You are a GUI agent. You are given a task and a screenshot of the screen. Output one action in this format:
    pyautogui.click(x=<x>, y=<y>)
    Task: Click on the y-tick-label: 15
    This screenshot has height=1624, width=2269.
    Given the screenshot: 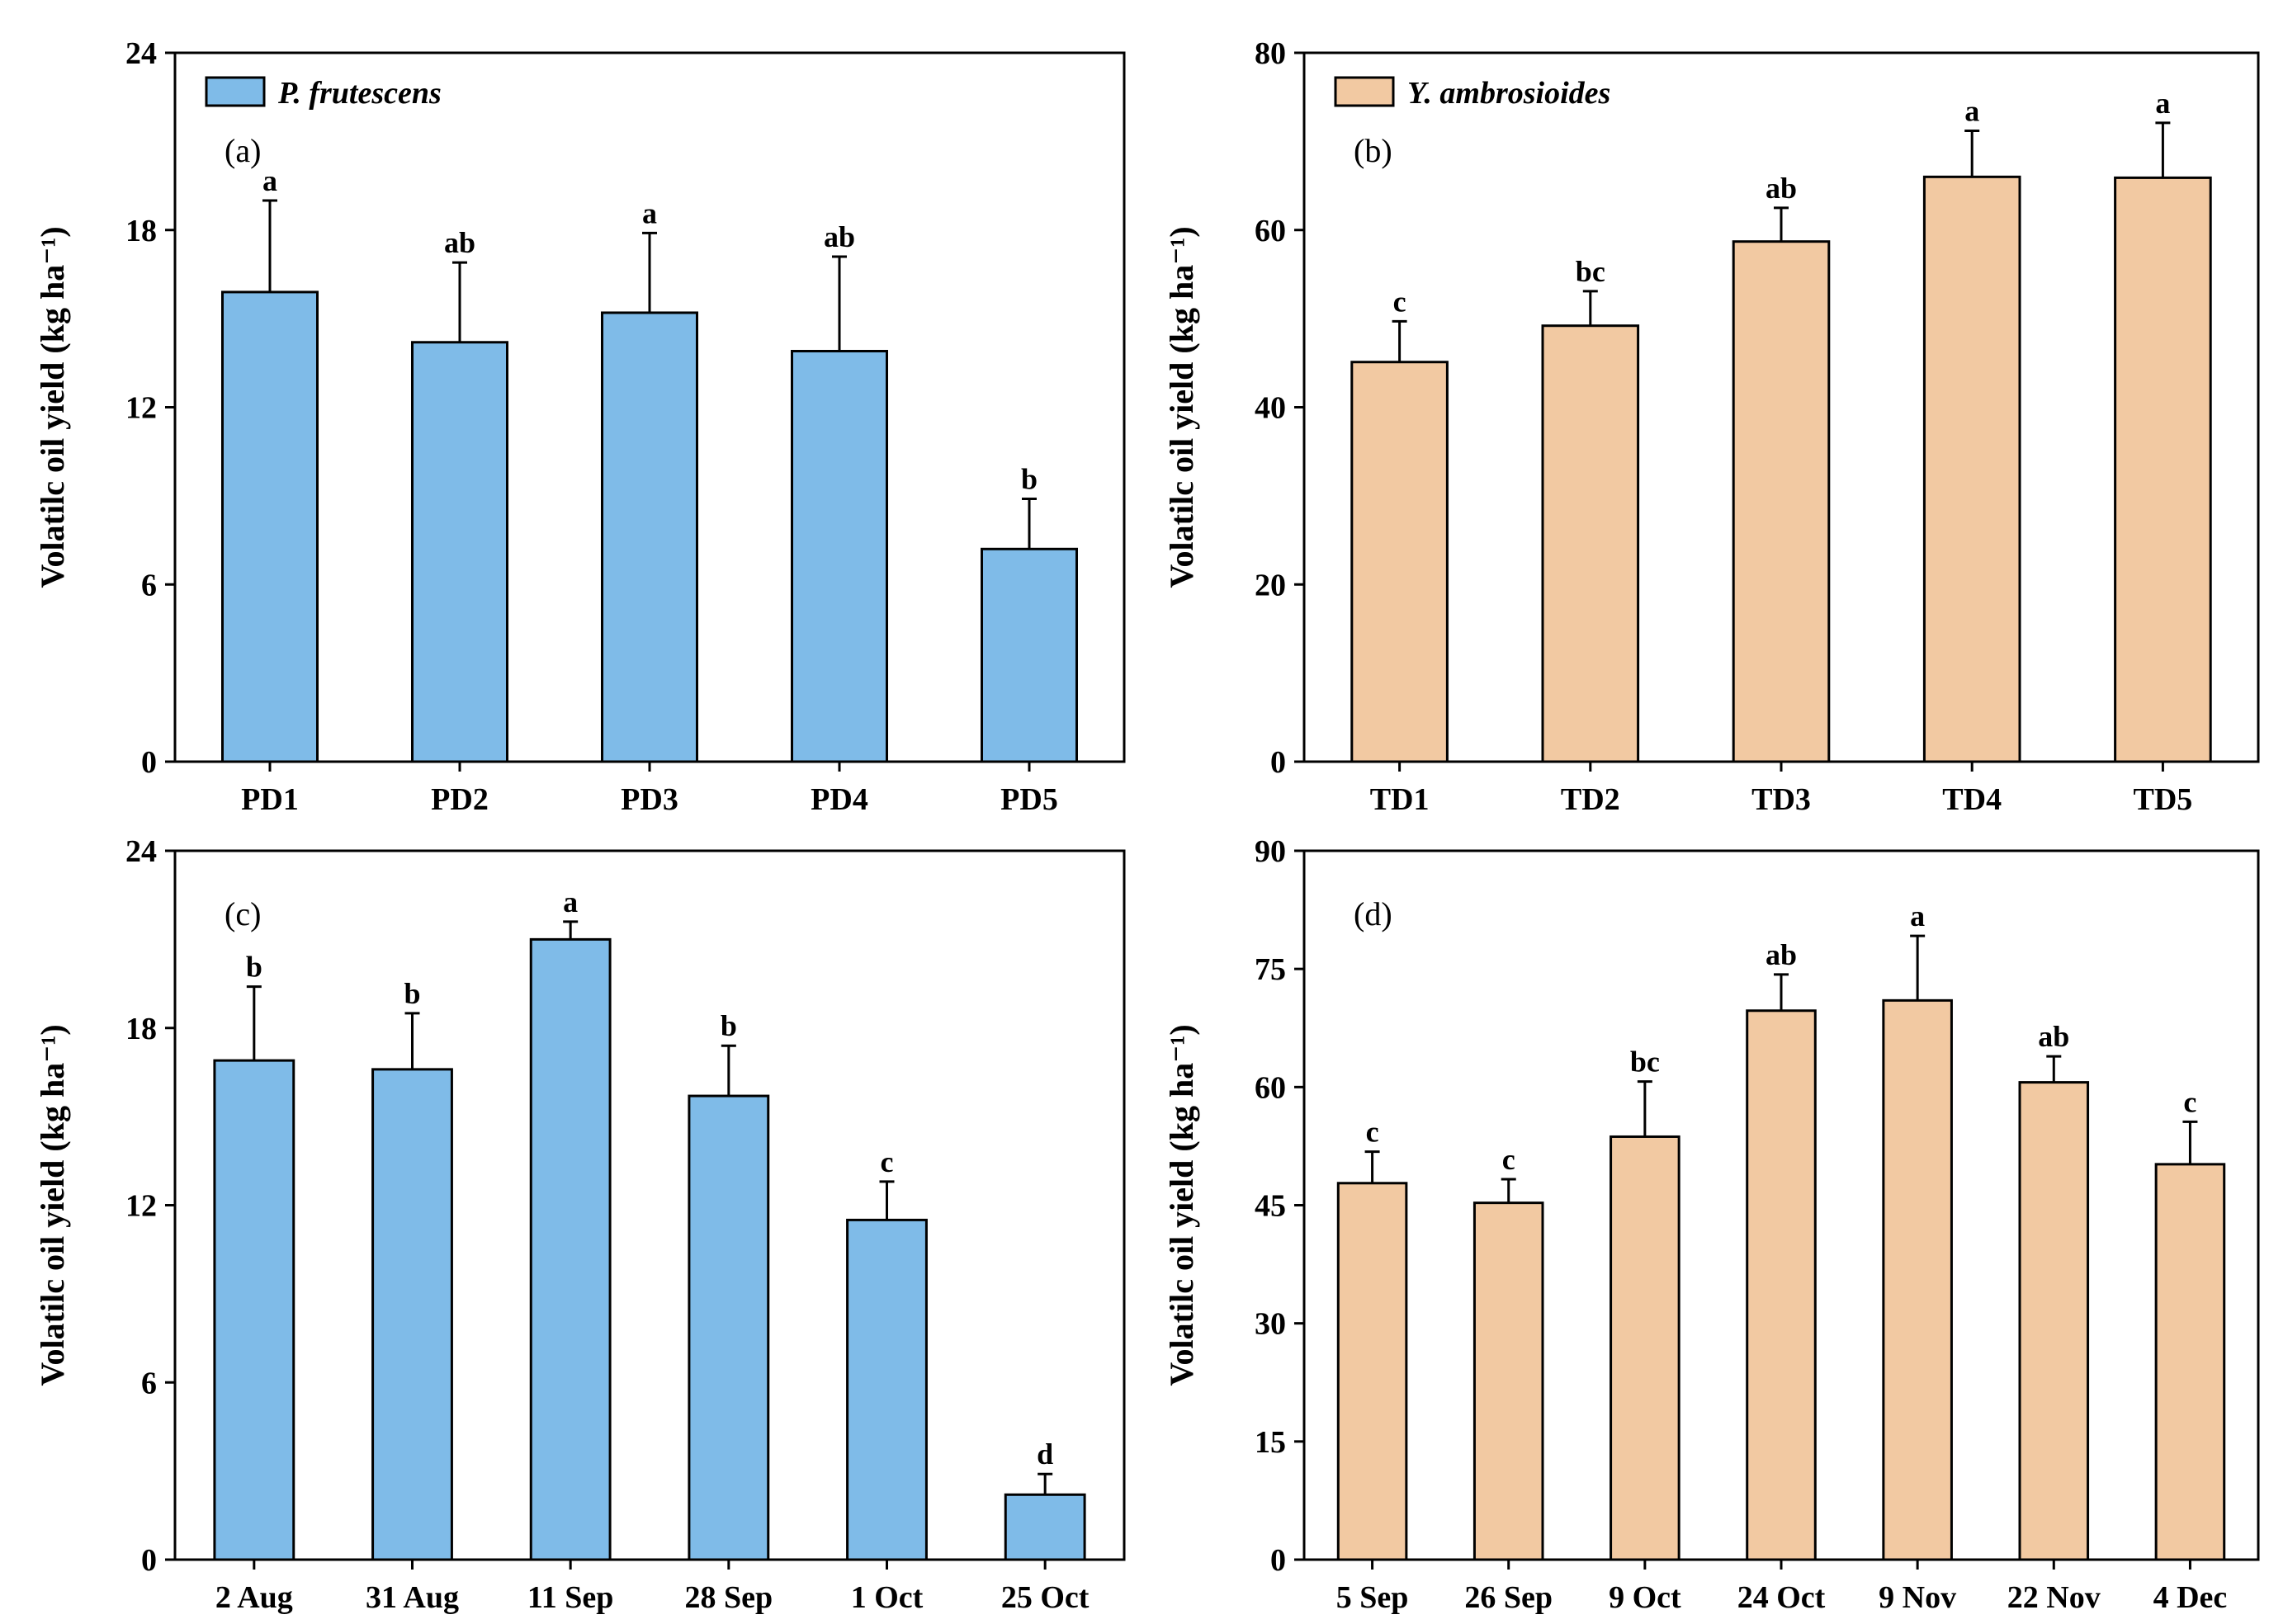 What is the action you would take?
    pyautogui.click(x=1270, y=1443)
    